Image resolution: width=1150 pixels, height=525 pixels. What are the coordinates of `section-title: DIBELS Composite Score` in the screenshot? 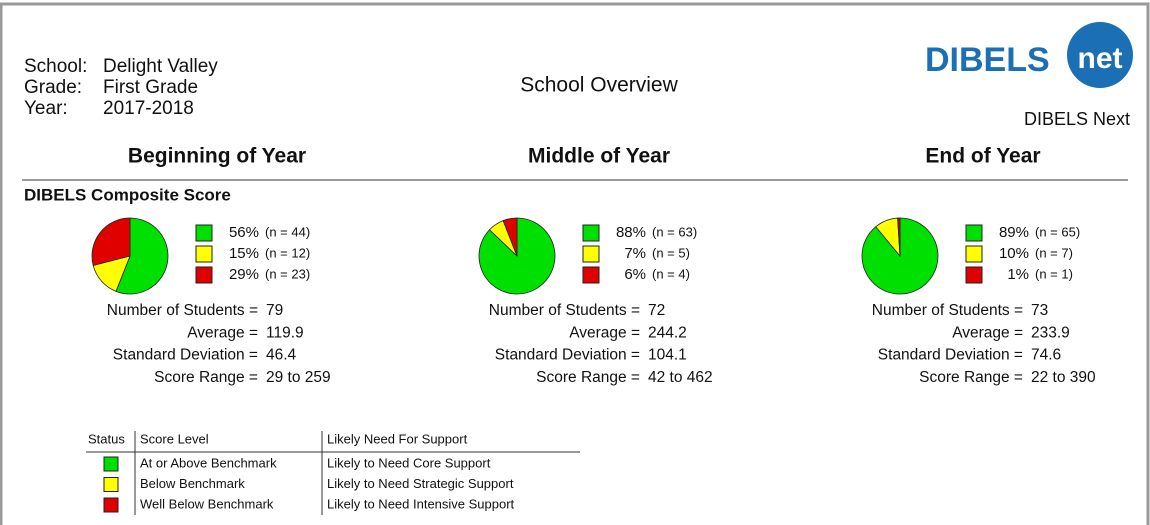 It's located at (127, 194).